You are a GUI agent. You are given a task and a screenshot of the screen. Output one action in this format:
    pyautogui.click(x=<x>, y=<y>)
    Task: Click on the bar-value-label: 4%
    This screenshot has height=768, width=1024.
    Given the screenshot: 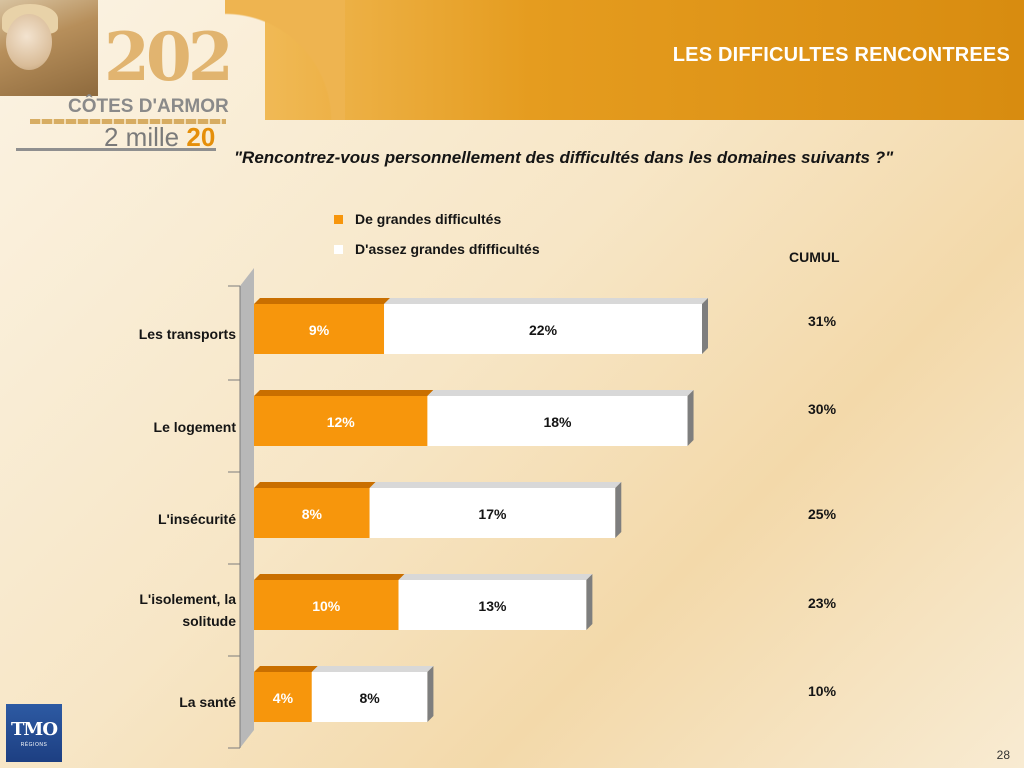 What is the action you would take?
    pyautogui.click(x=283, y=698)
    